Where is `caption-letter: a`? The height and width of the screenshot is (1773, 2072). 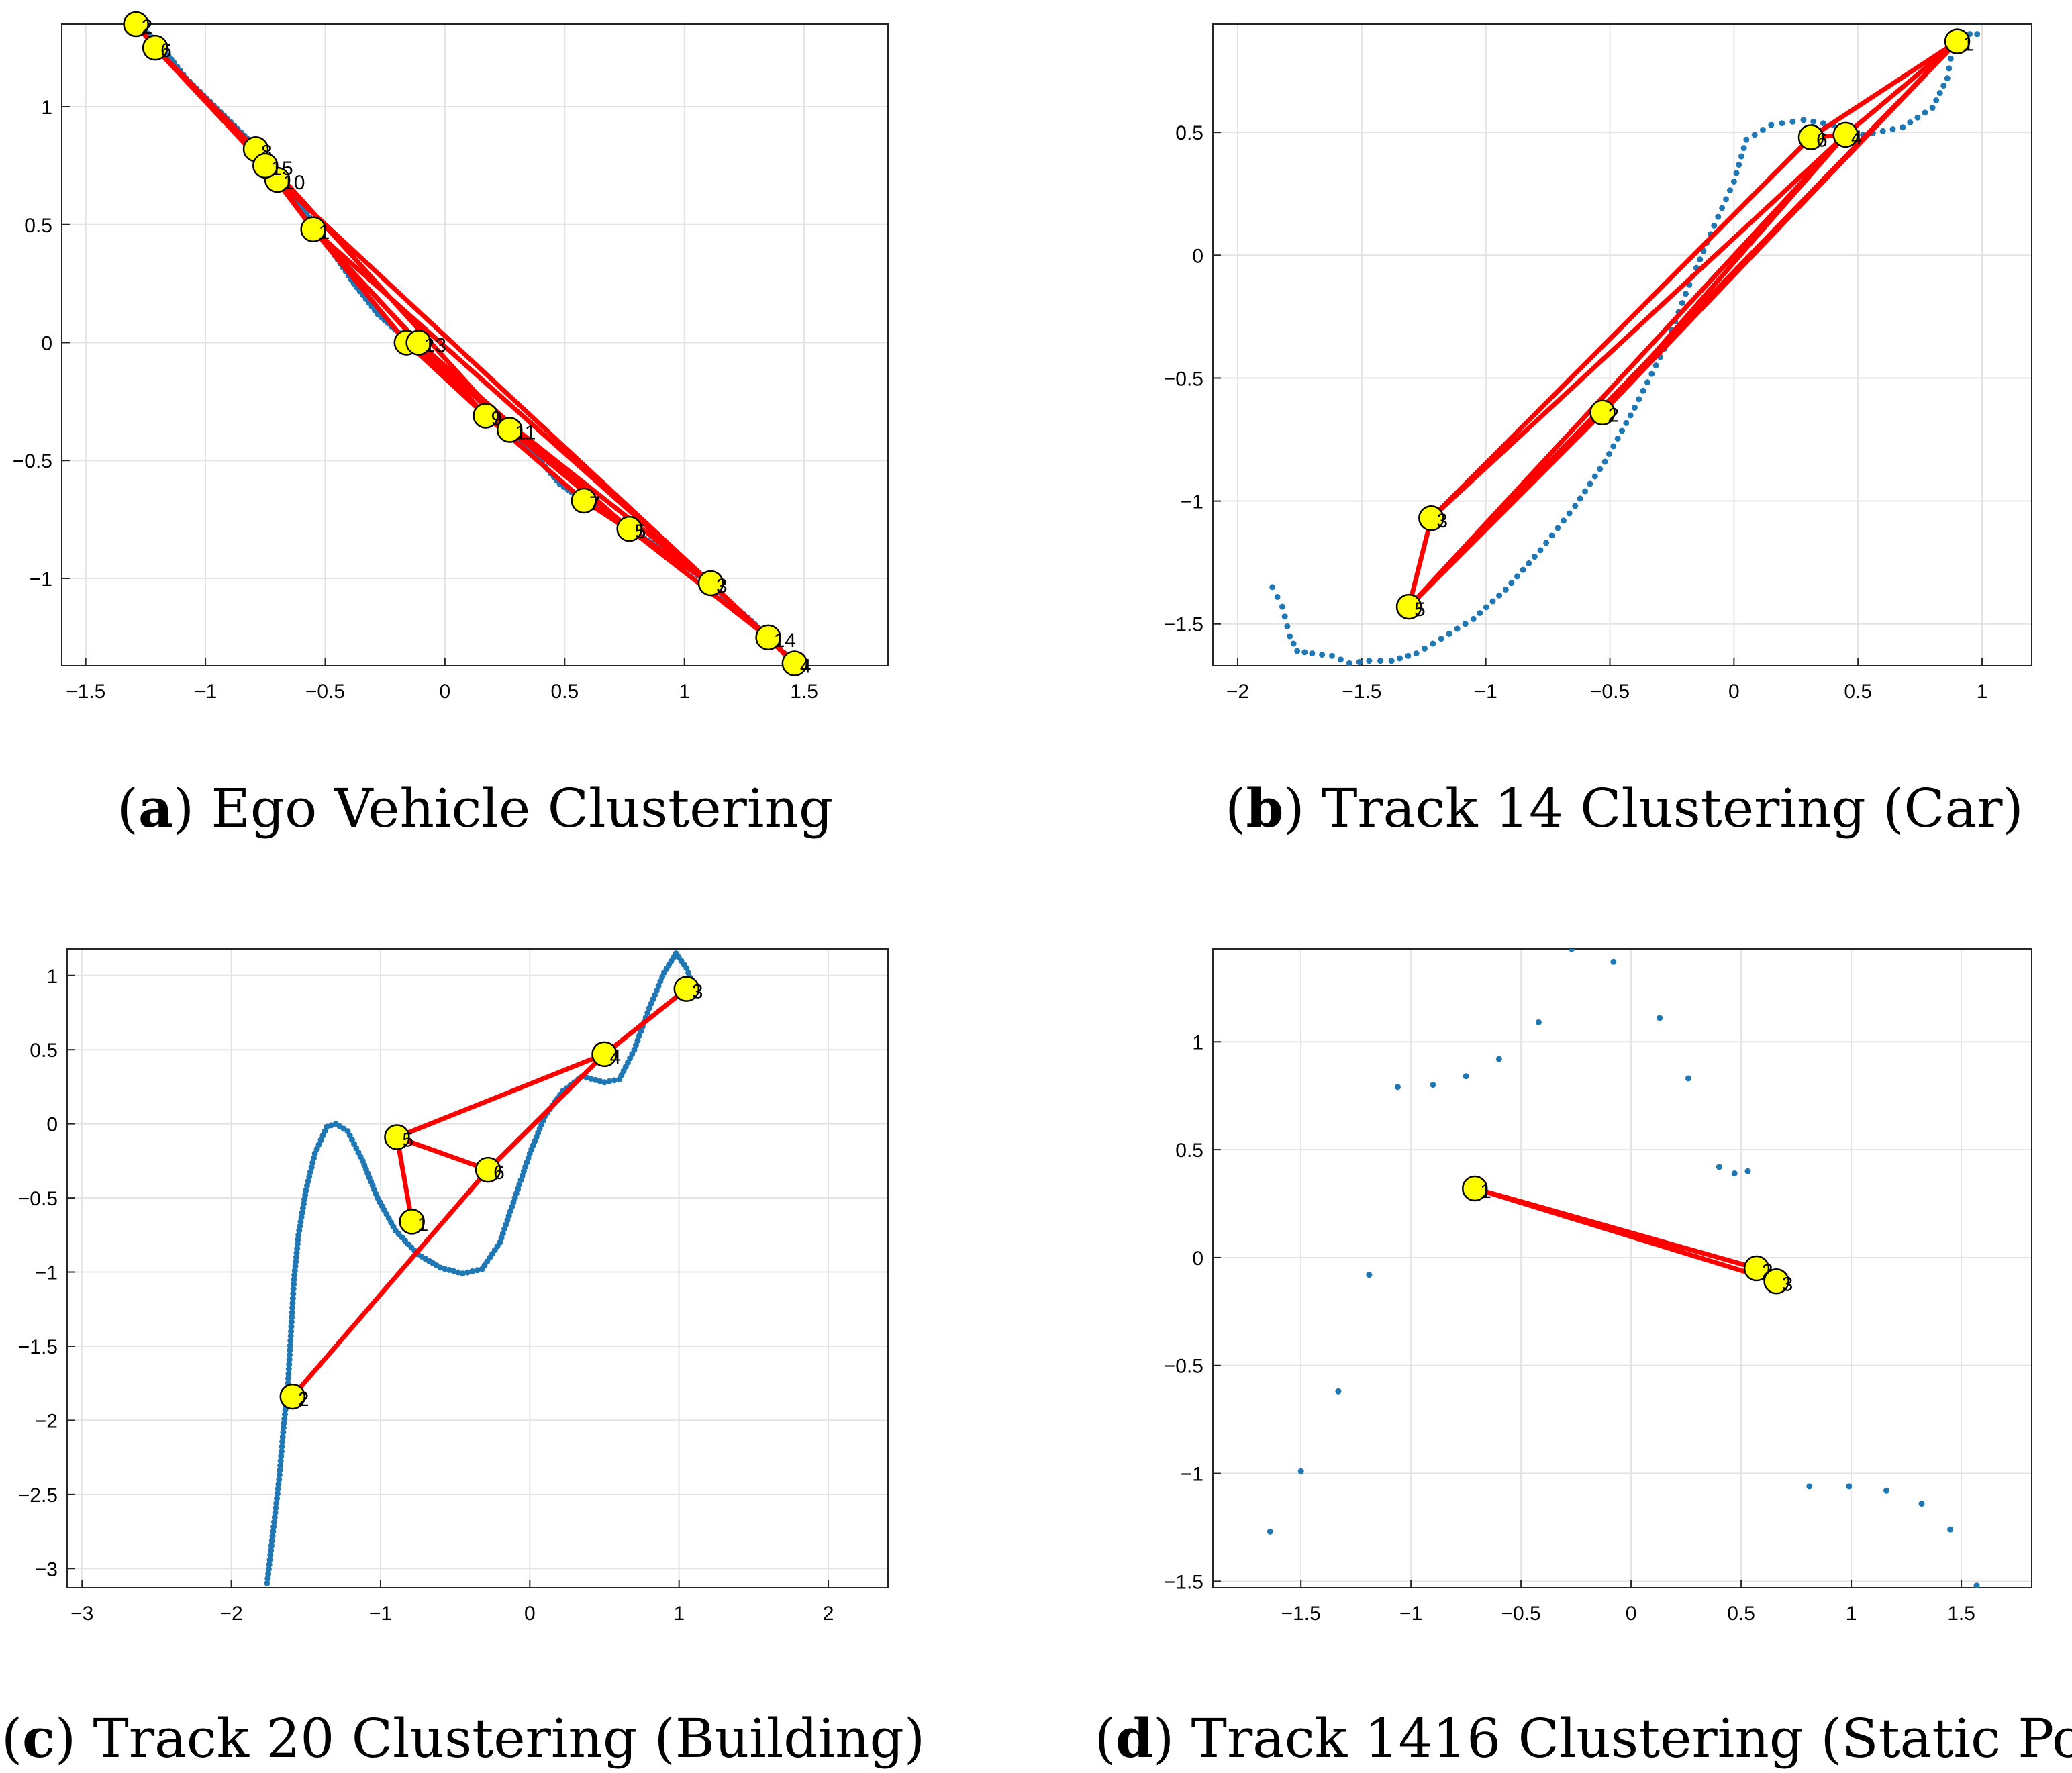
caption-letter: a is located at coordinates (155, 808).